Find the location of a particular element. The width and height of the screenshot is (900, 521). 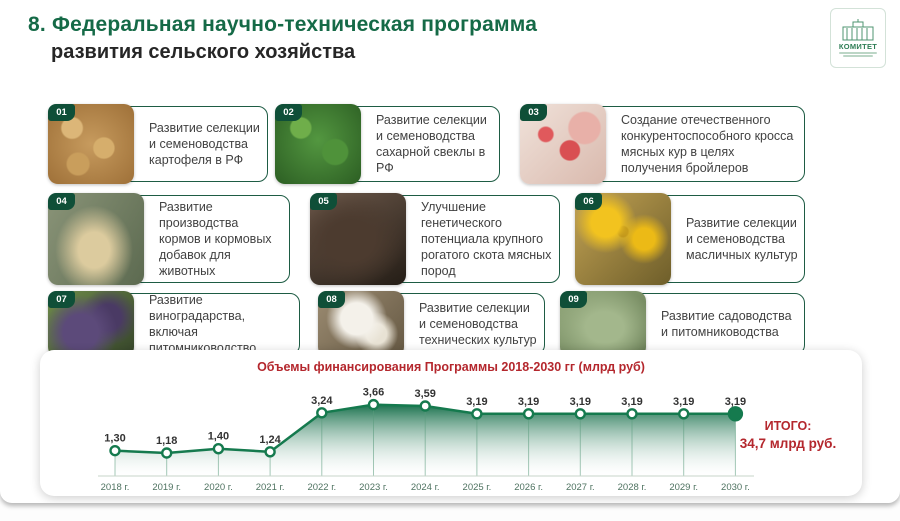

svg-text: 1,18 is located at coordinates (166, 441).